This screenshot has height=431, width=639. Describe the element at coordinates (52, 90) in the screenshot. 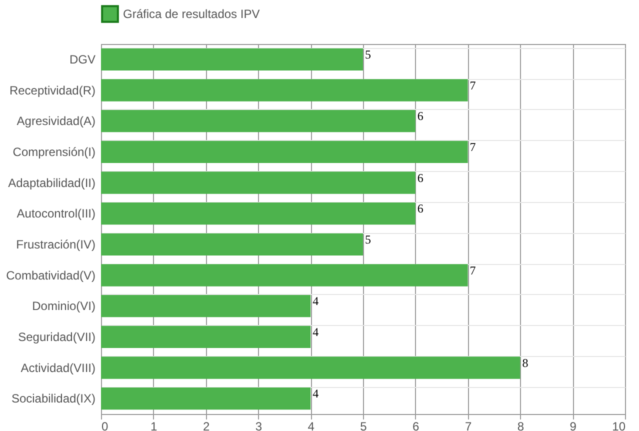

I see `y-tick-label: Receptividad(R)` at that location.